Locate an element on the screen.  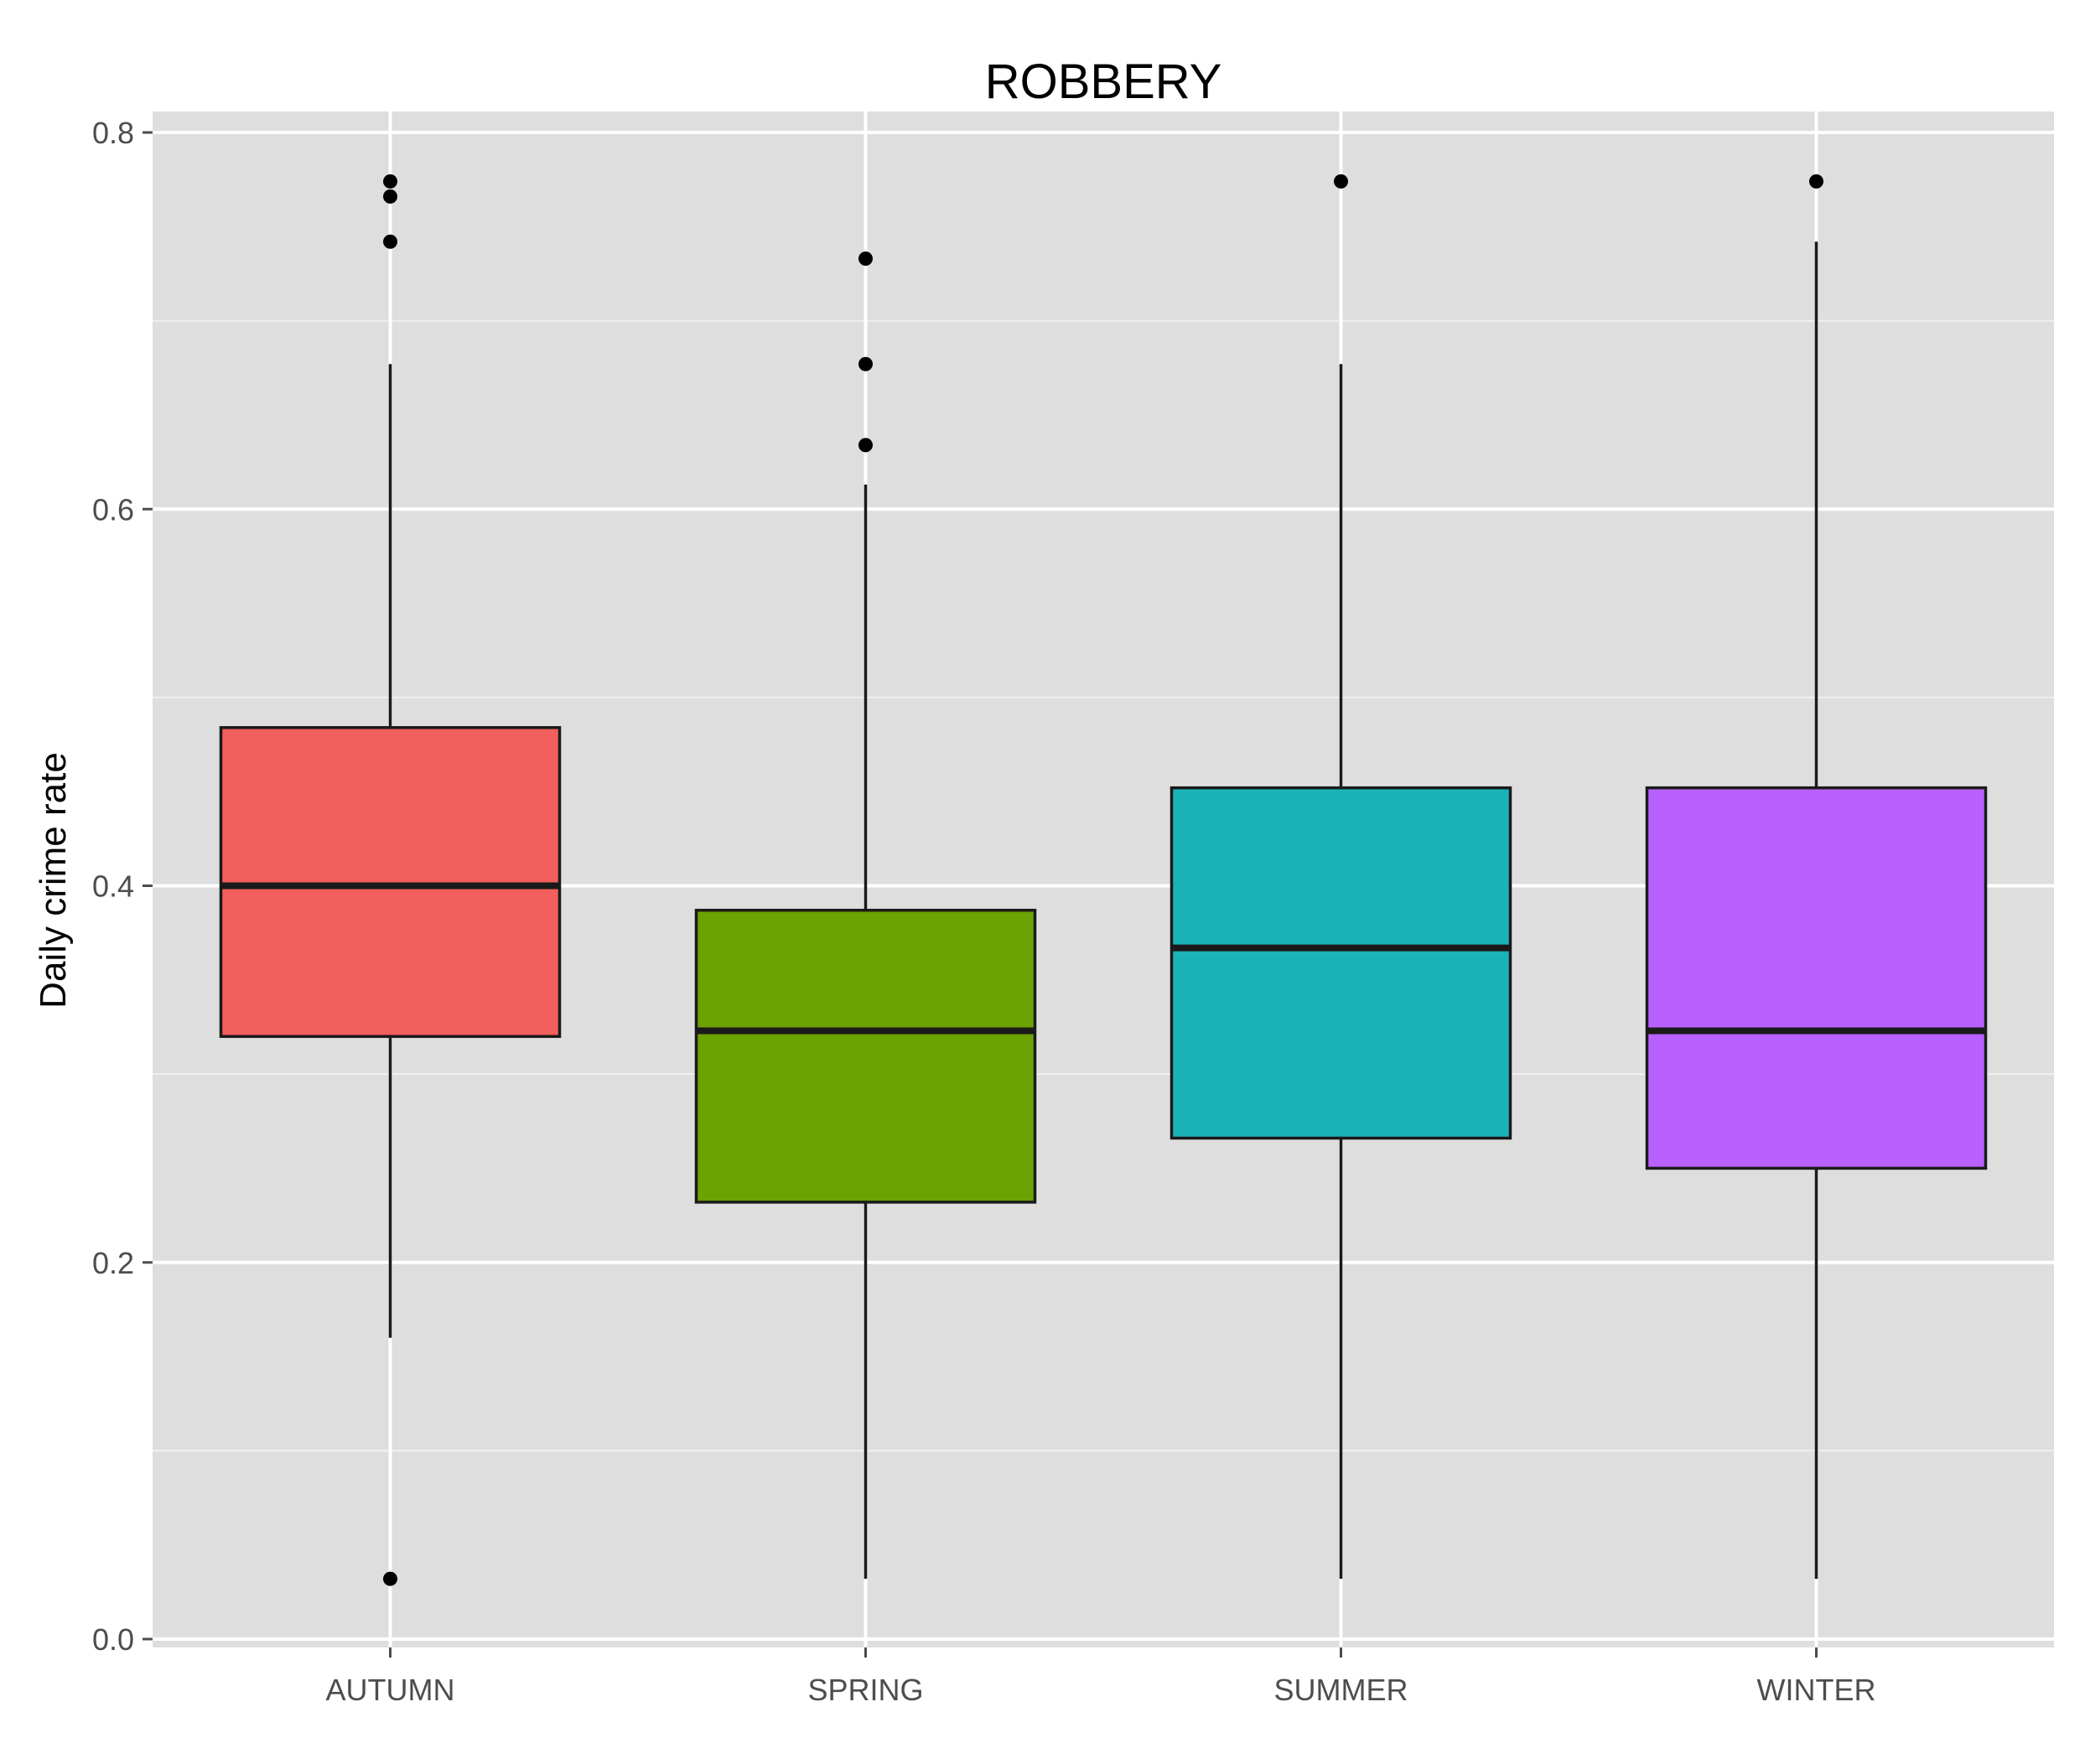
boxplot-spring is located at coordinates (865, 915).